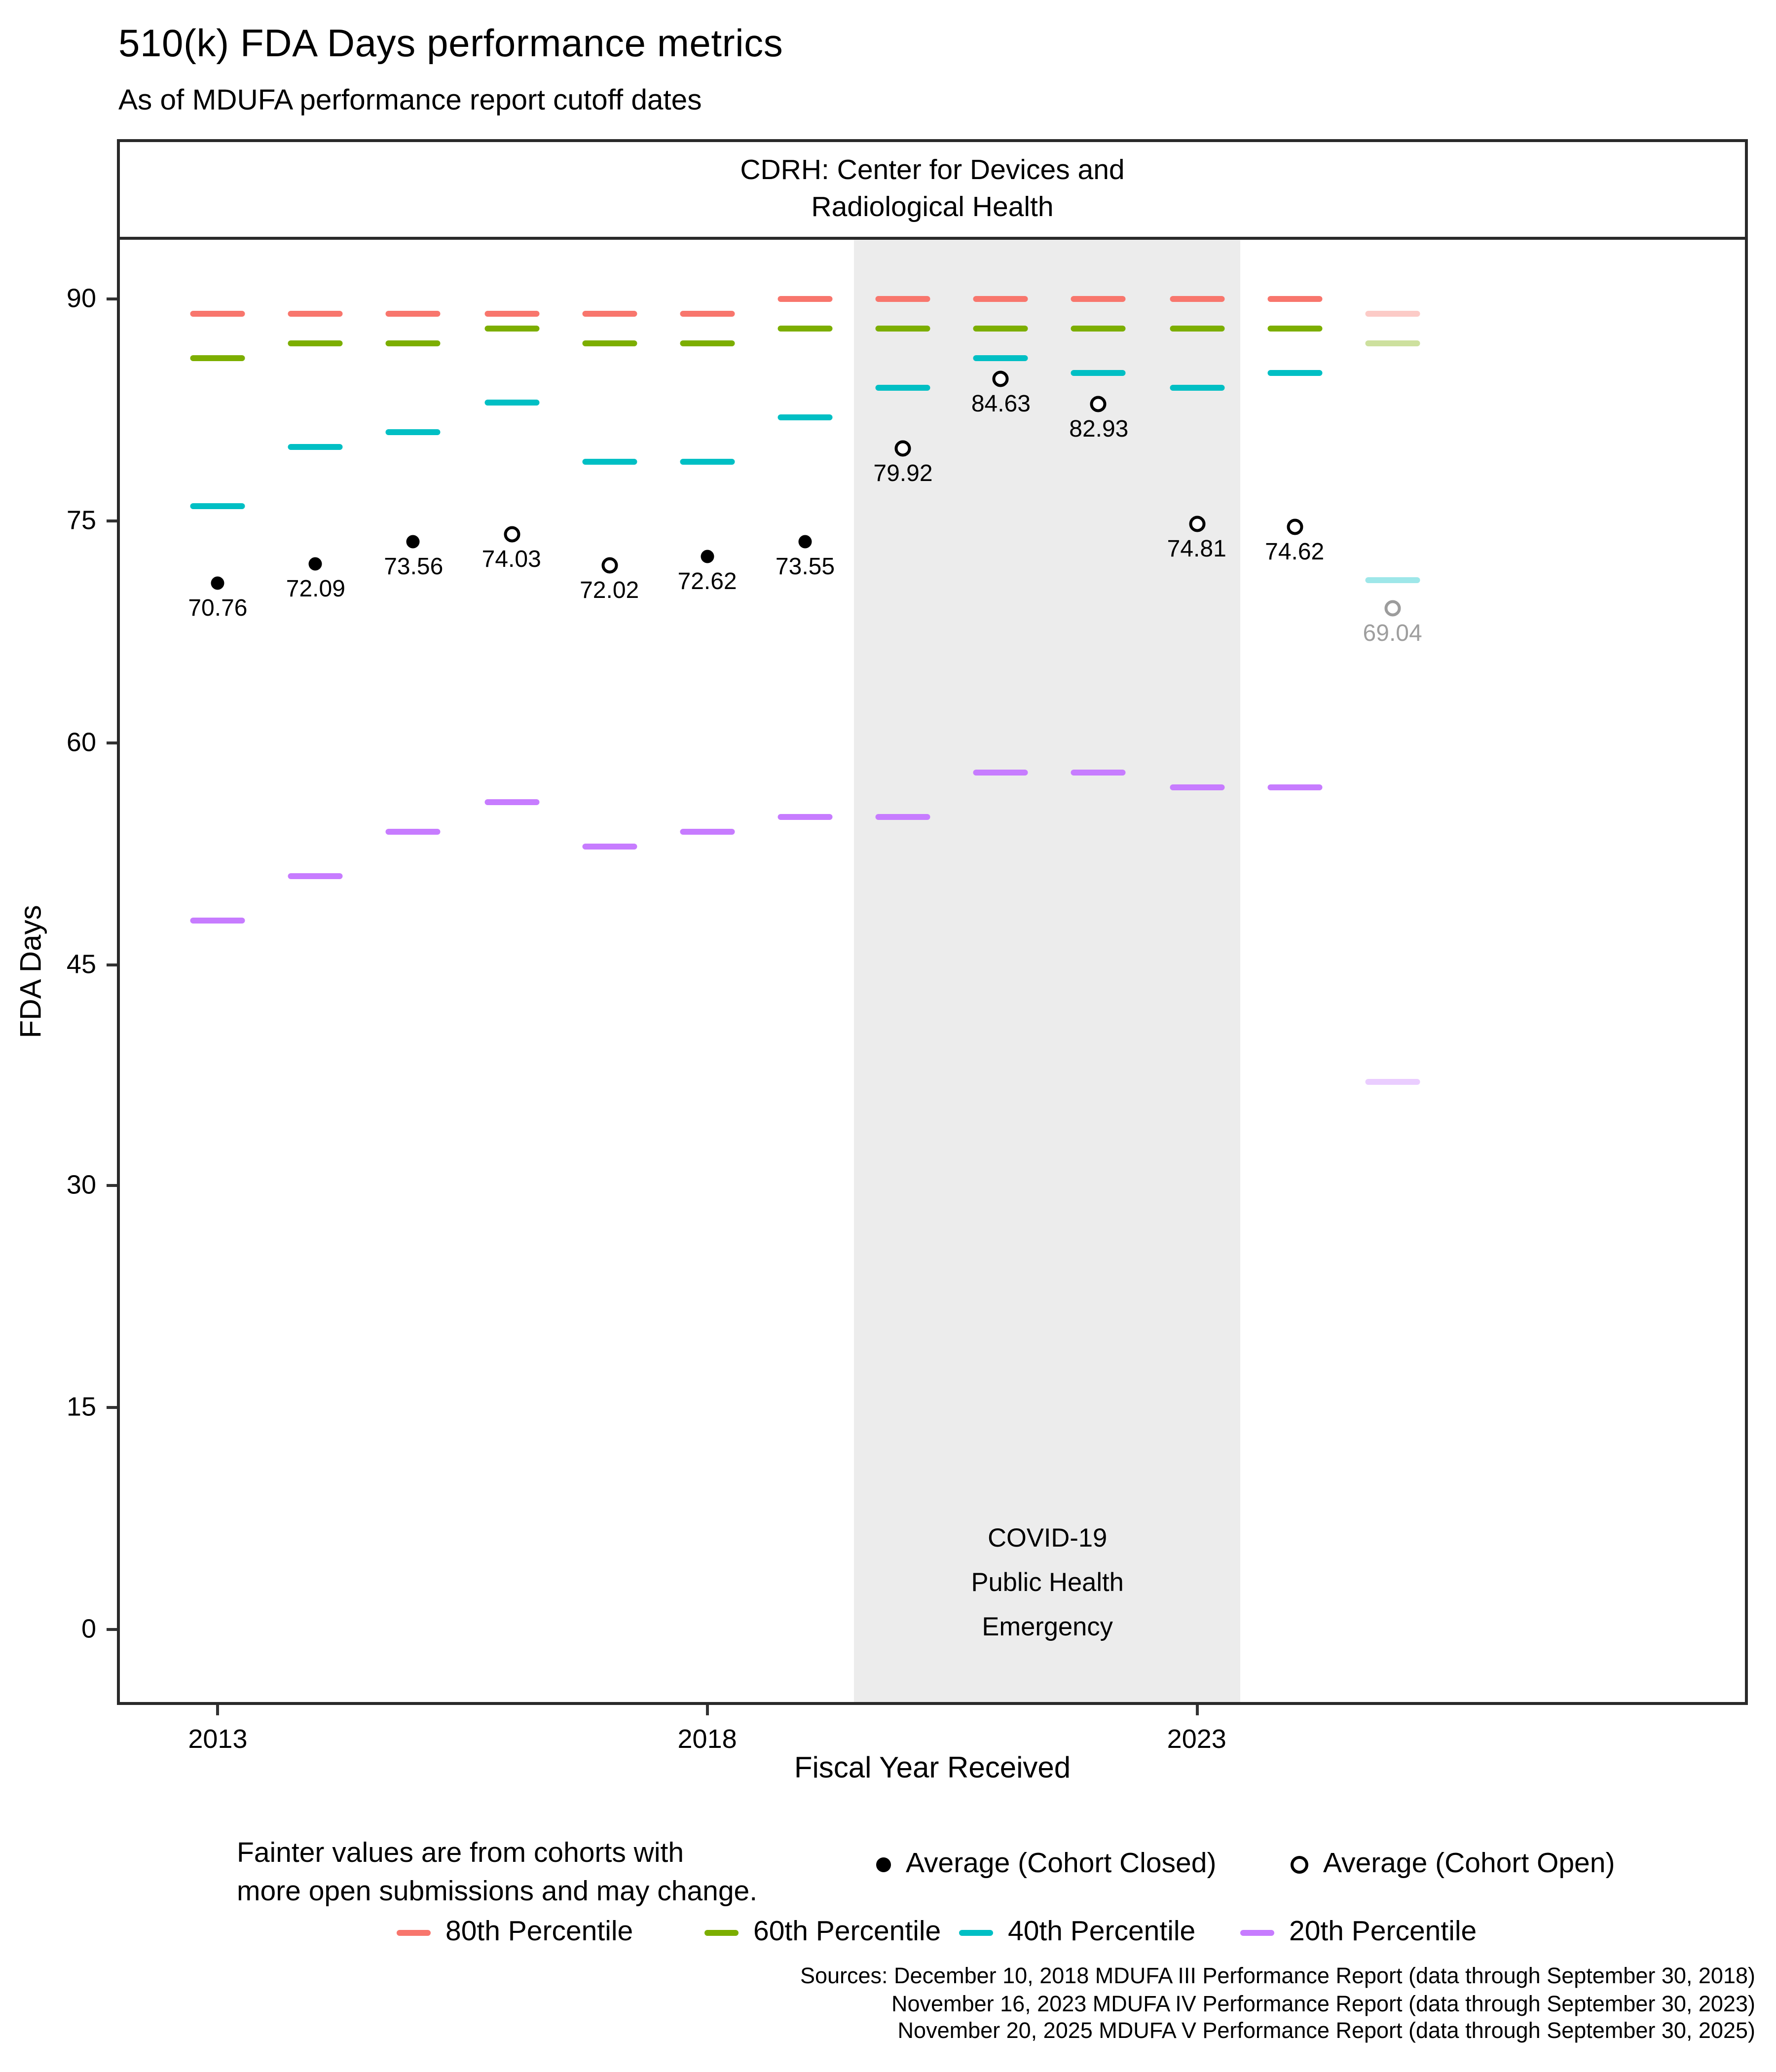 This screenshot has width=1776, height=2072. Describe the element at coordinates (847, 1933) in the screenshot. I see `legend-label-60th: 60th Percentile` at that location.